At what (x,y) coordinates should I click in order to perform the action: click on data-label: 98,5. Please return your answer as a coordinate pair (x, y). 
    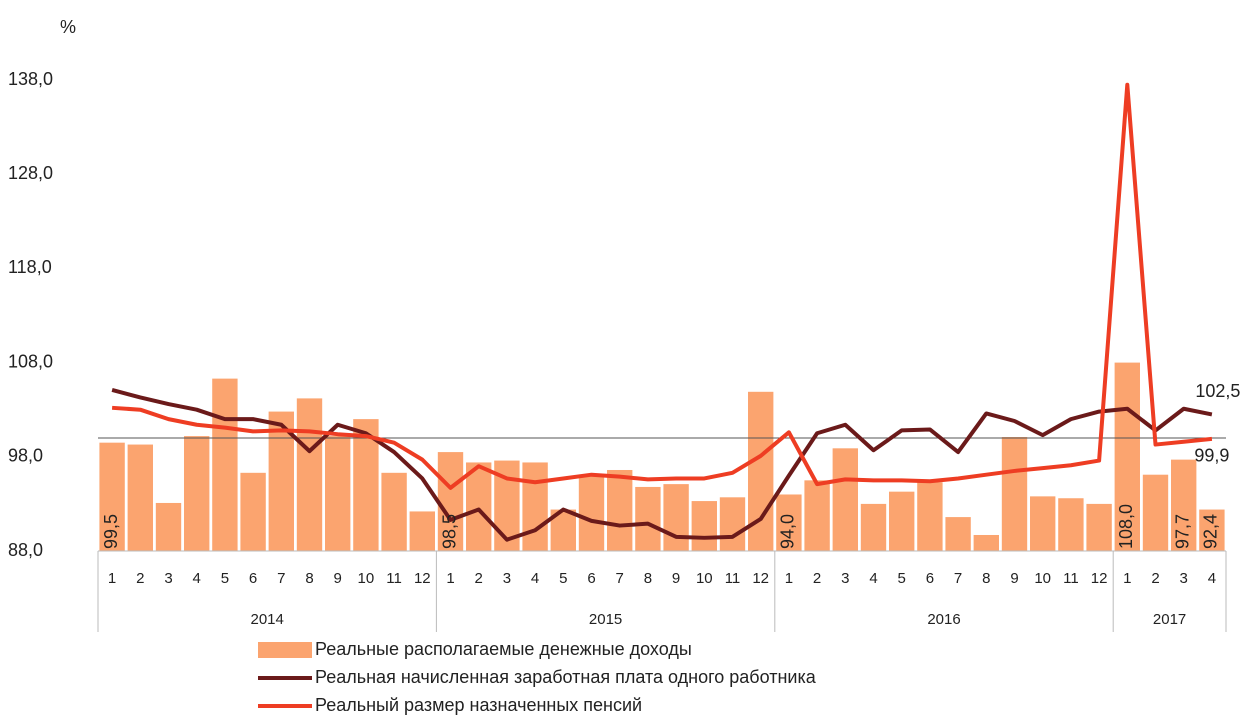
    Looking at the image, I should click on (449, 531).